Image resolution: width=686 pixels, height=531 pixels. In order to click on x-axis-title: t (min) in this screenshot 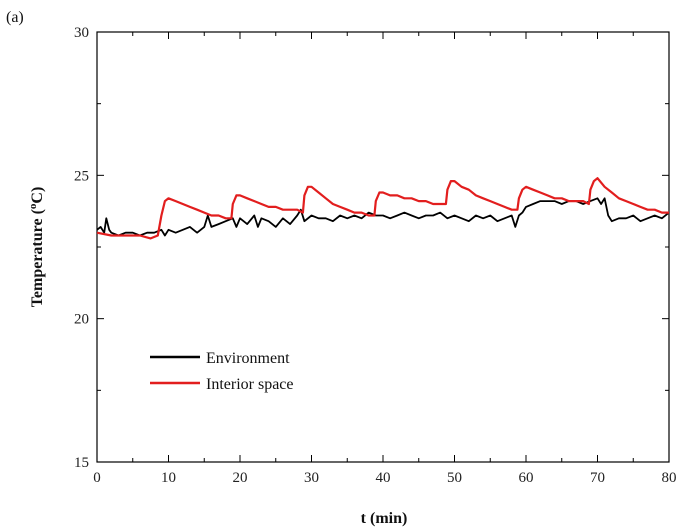, I will do `click(384, 518)`.